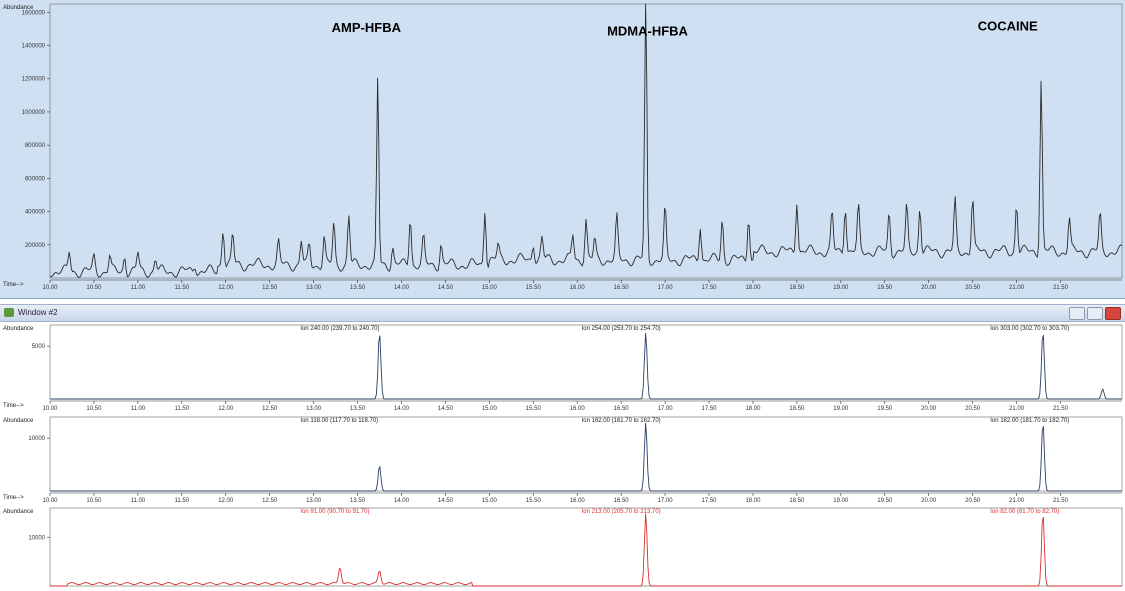 Image resolution: width=1125 pixels, height=591 pixels. I want to click on x-tick-label: 10.00, so click(50, 501).